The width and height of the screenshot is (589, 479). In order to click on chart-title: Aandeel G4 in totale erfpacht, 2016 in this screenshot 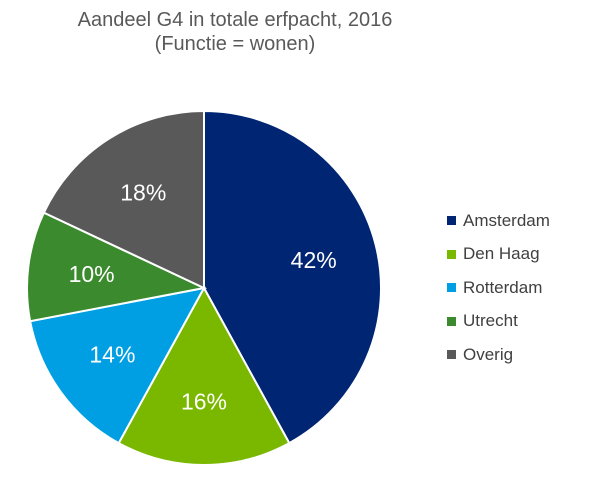, I will do `click(235, 20)`.